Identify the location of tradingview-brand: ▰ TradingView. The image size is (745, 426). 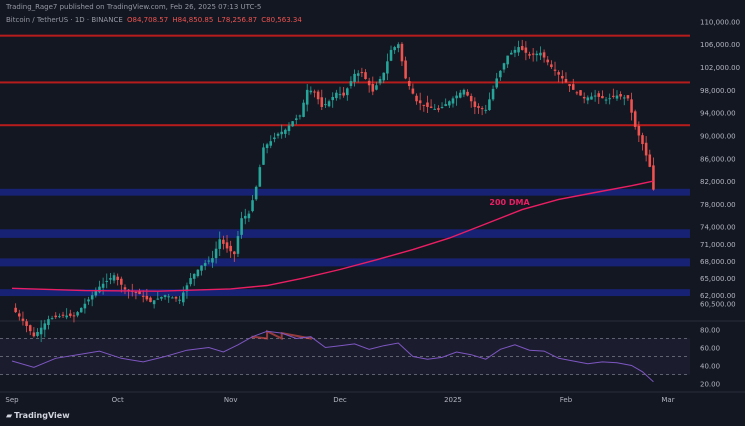
(38, 415).